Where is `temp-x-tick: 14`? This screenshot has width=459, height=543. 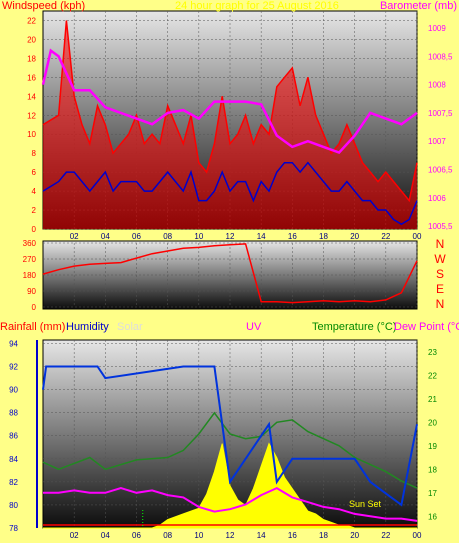 temp-x-tick: 14 is located at coordinates (261, 535).